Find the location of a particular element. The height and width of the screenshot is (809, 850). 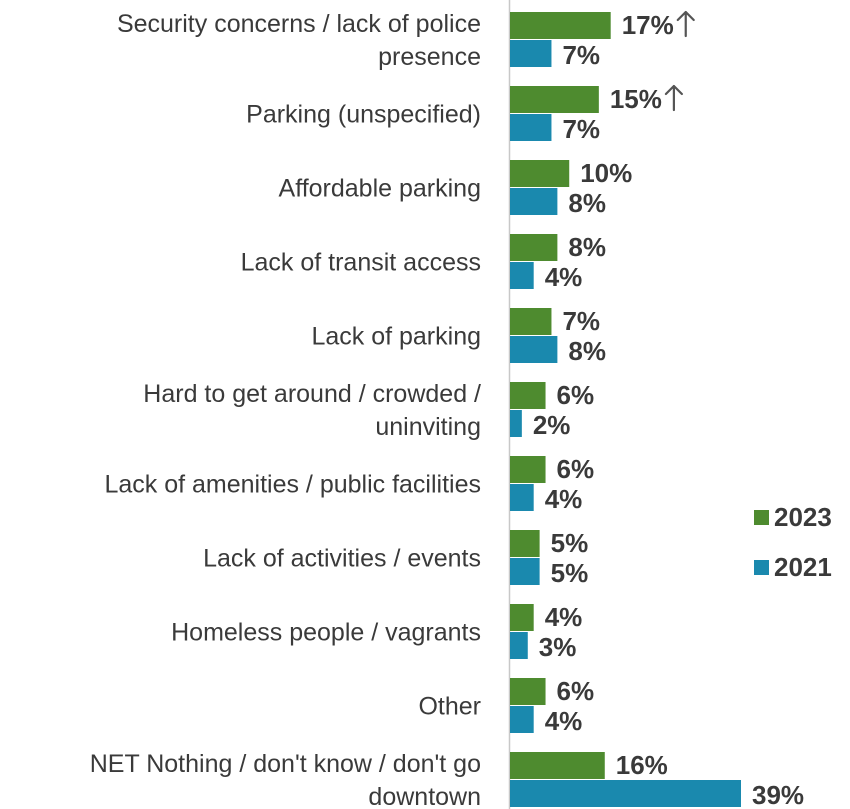

value-label-2023: 5% is located at coordinates (570, 543).